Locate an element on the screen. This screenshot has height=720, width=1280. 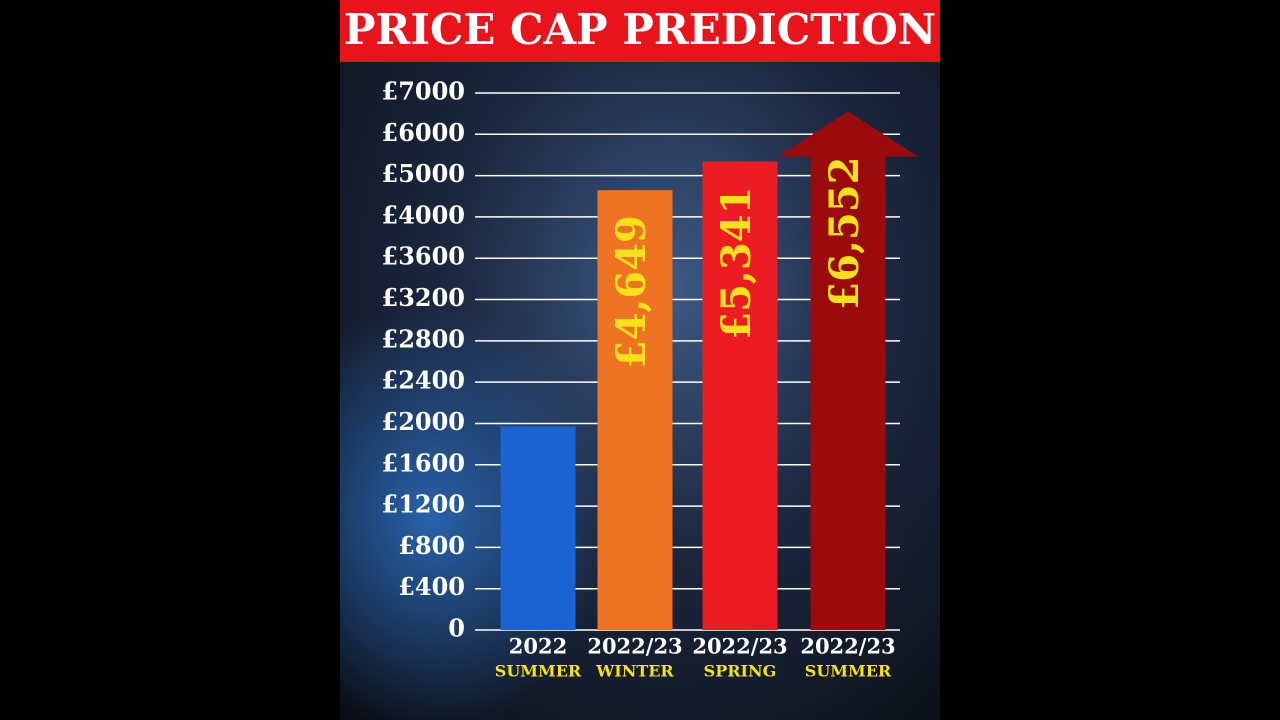
chart-title: PRICE CAP PREDICTION is located at coordinates (640, 29).